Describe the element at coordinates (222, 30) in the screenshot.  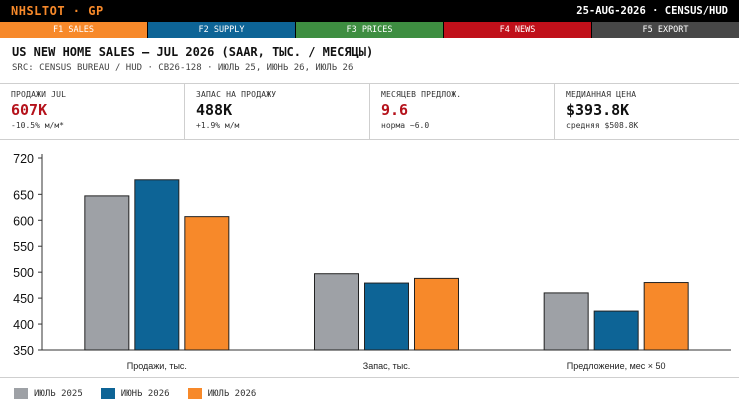
I see `fkey-supply: F2 SUPPLY` at that location.